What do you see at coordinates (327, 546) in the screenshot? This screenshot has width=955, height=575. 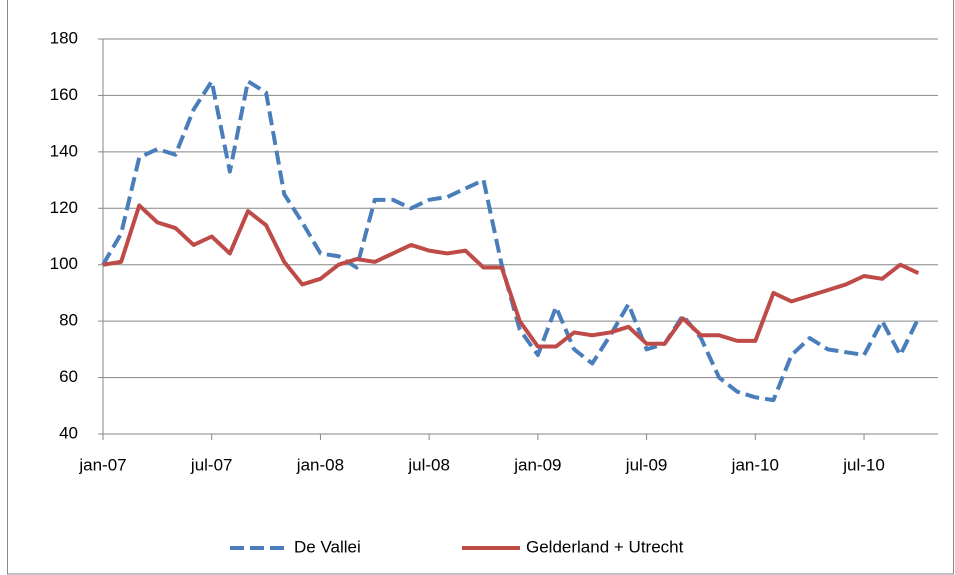 I see `legend-label: De Vallei` at bounding box center [327, 546].